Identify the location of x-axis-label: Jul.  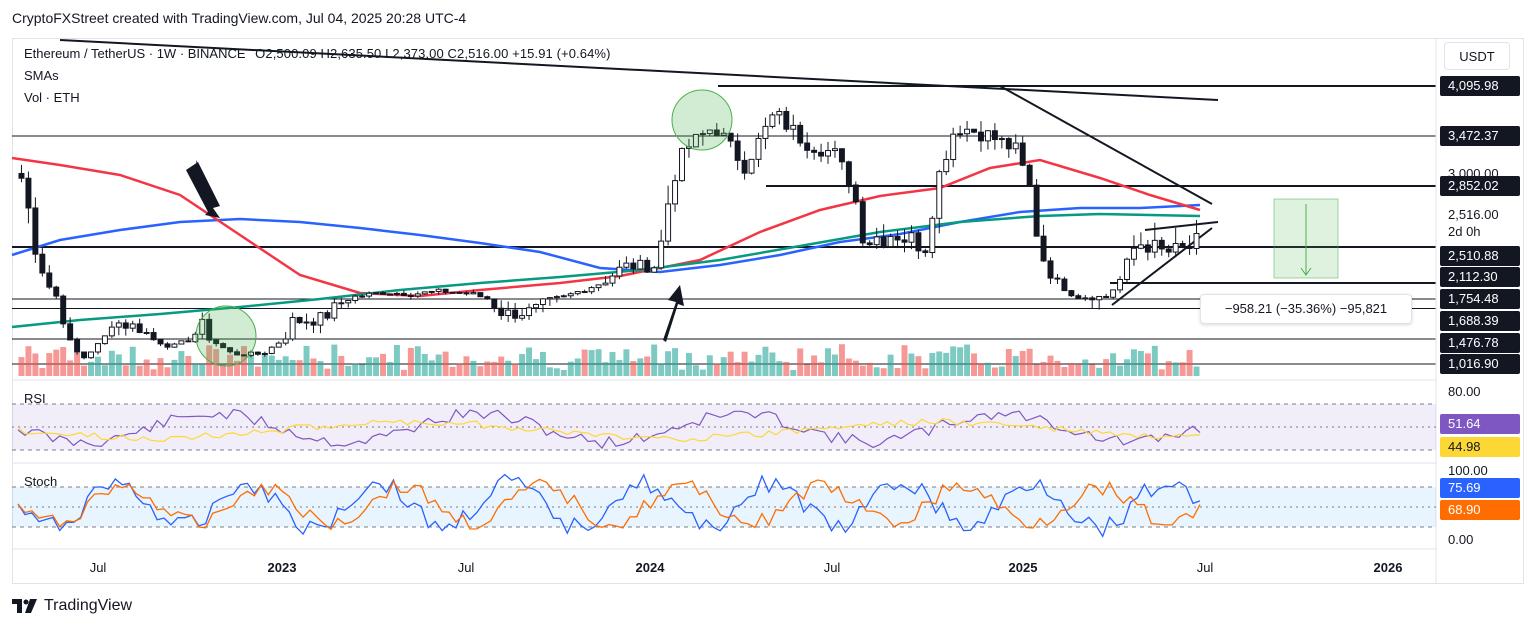
(466, 567).